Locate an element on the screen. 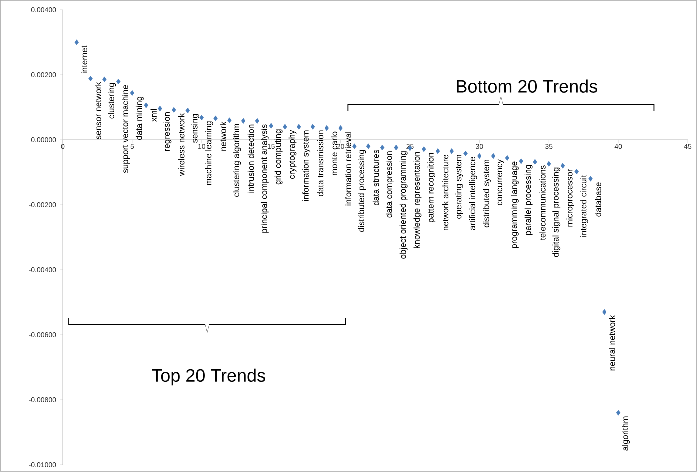  annotation: regression is located at coordinates (168, 132).